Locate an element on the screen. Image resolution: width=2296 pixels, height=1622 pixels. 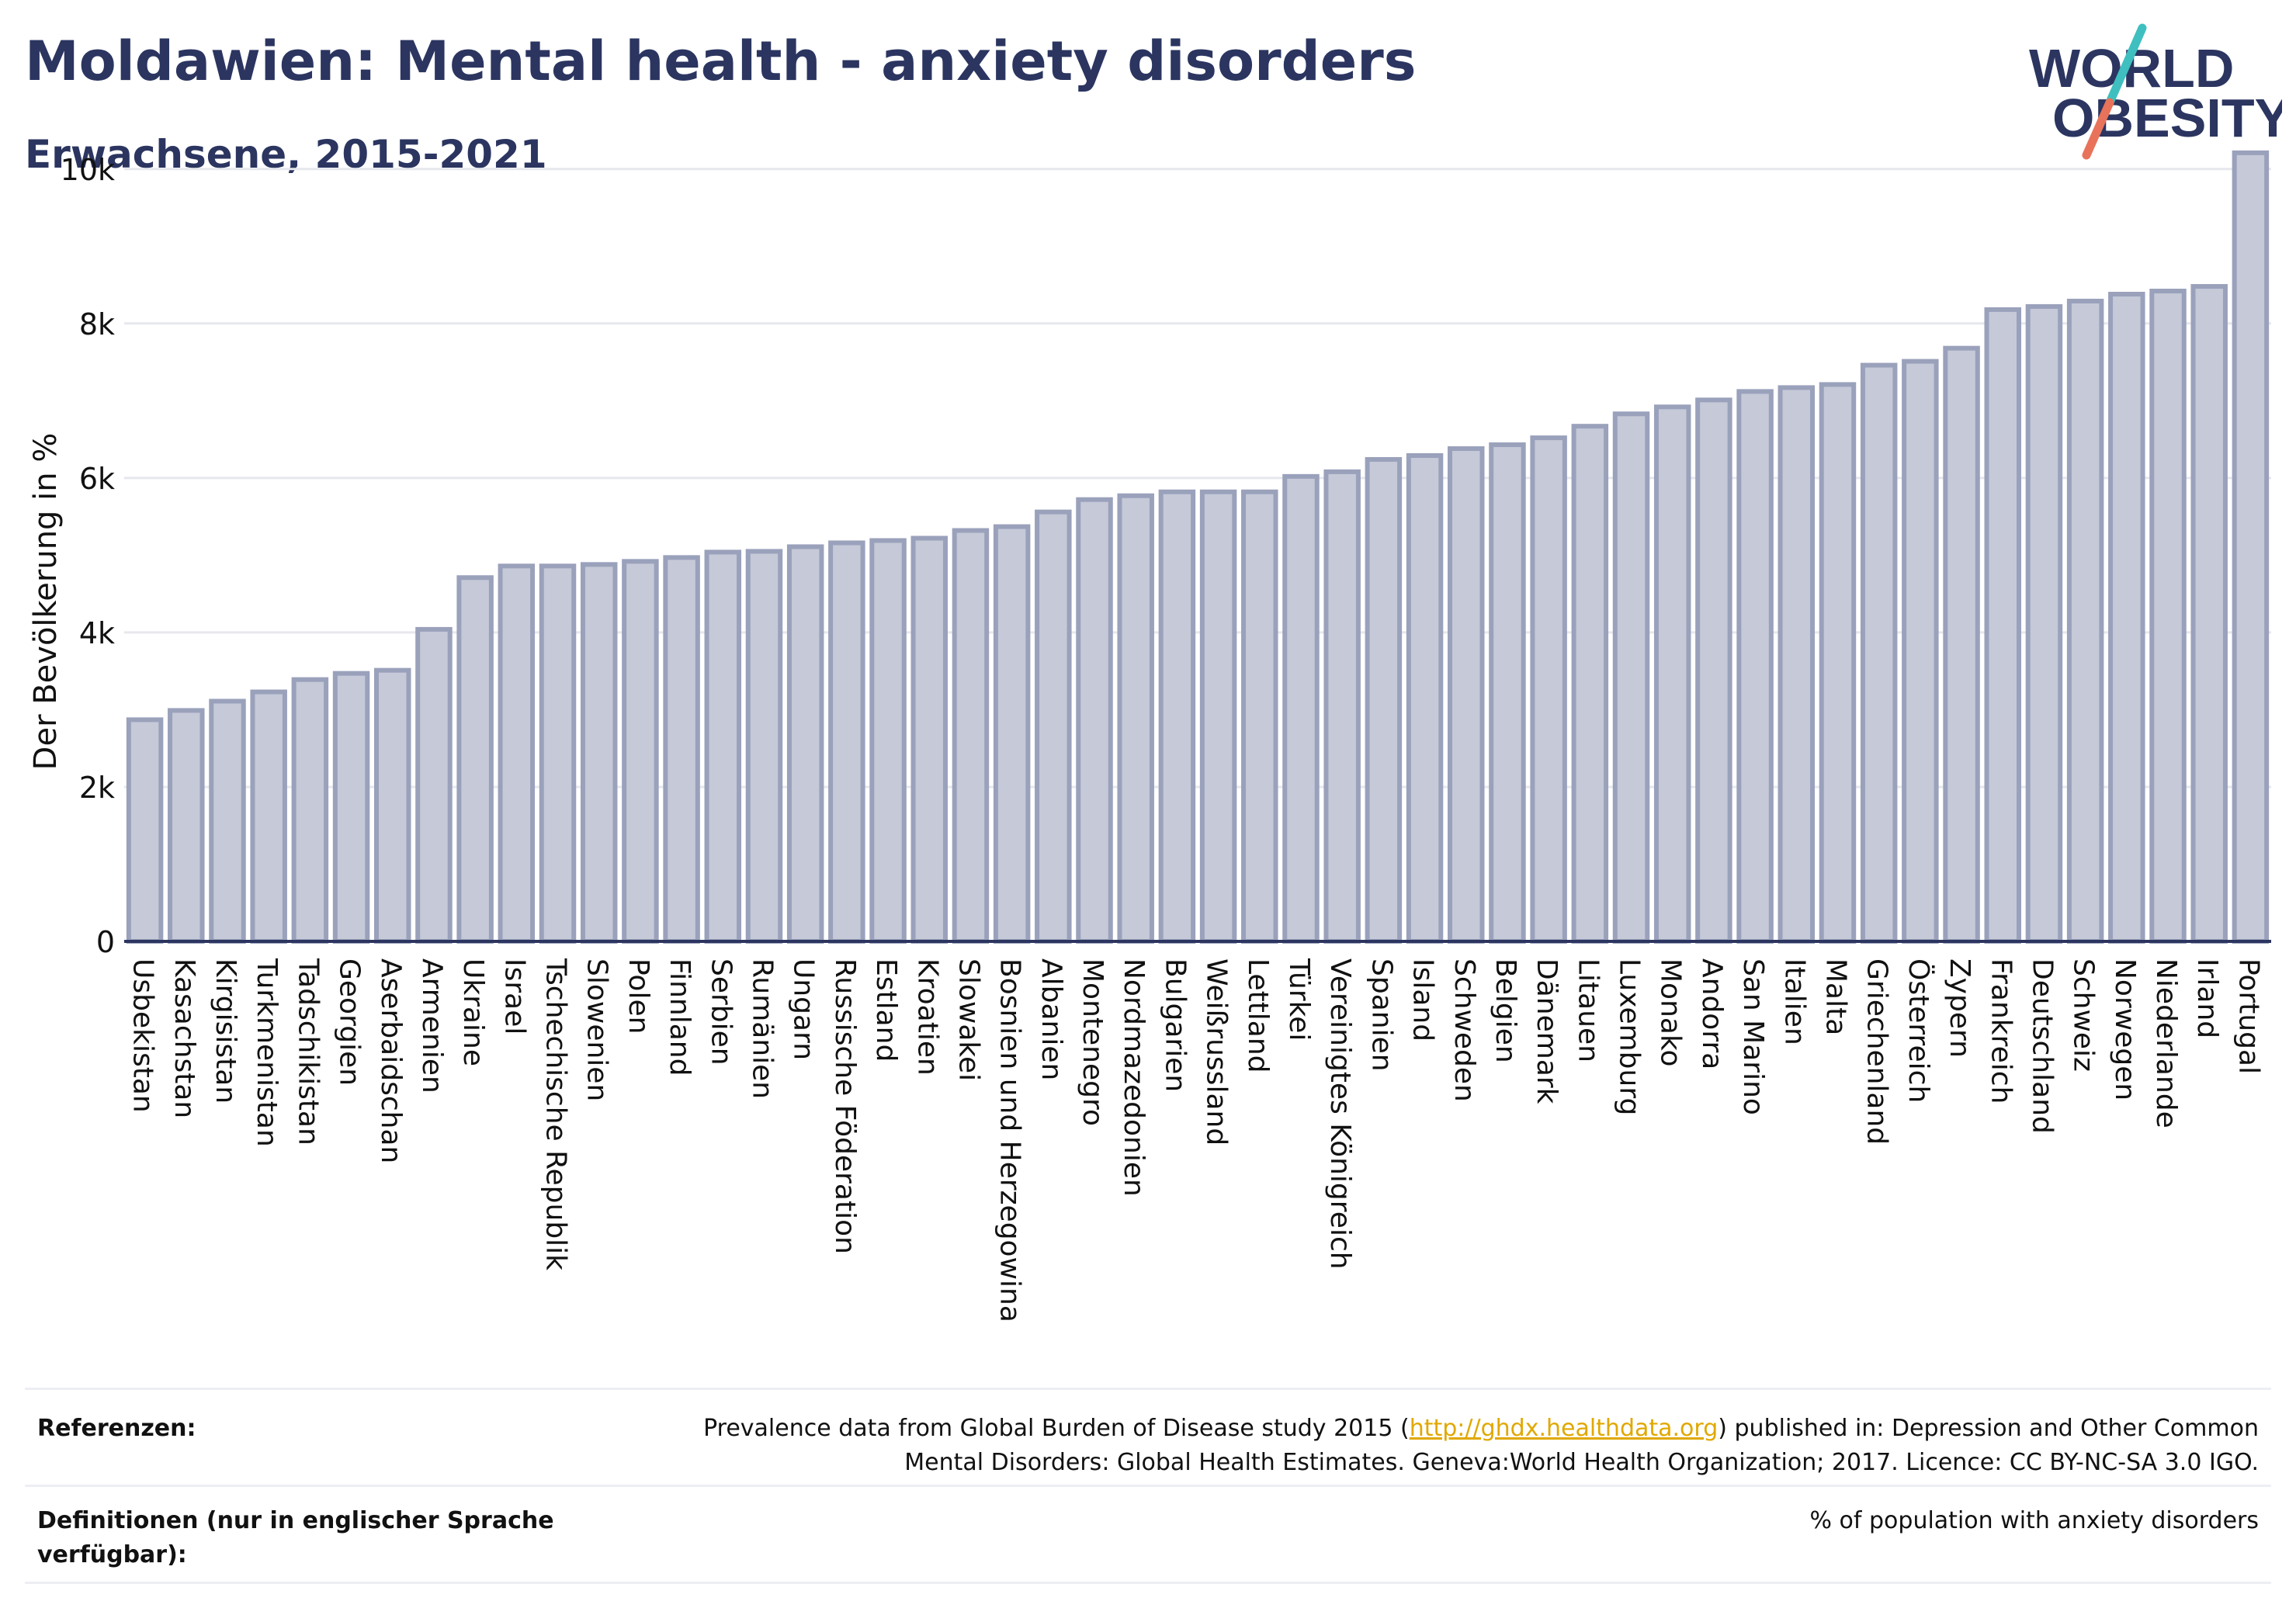
x-tick-label: Tadschikistan is located at coordinates (308, 1051).